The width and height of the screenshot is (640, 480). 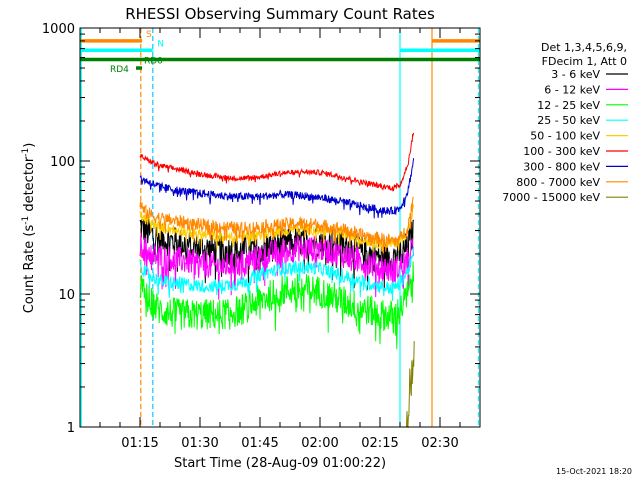 I want to click on flag-label-n: N, so click(x=160, y=44).